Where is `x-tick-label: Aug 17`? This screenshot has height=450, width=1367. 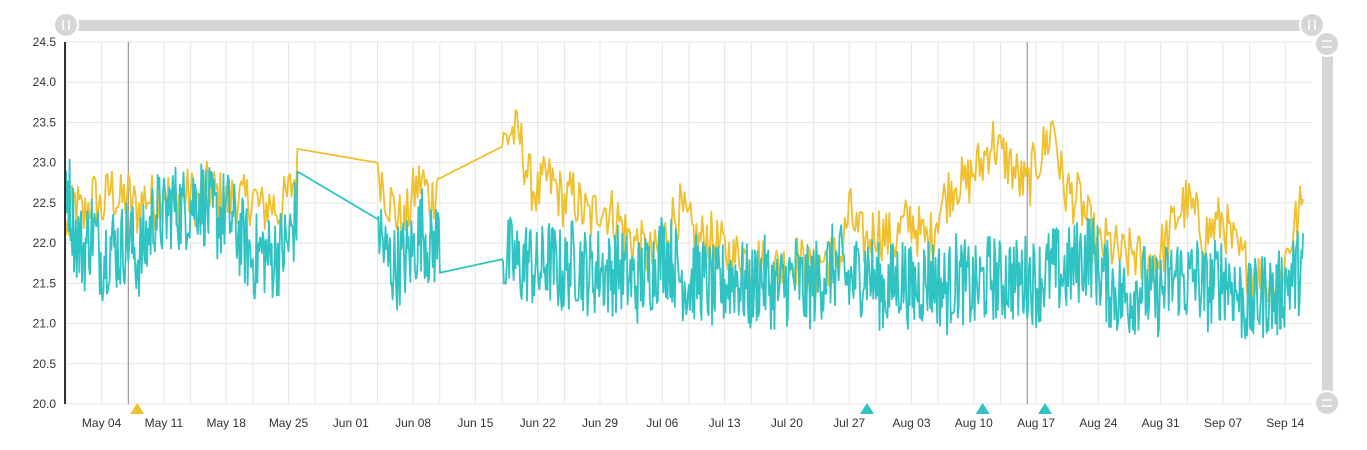
x-tick-label: Aug 17 is located at coordinates (1036, 423).